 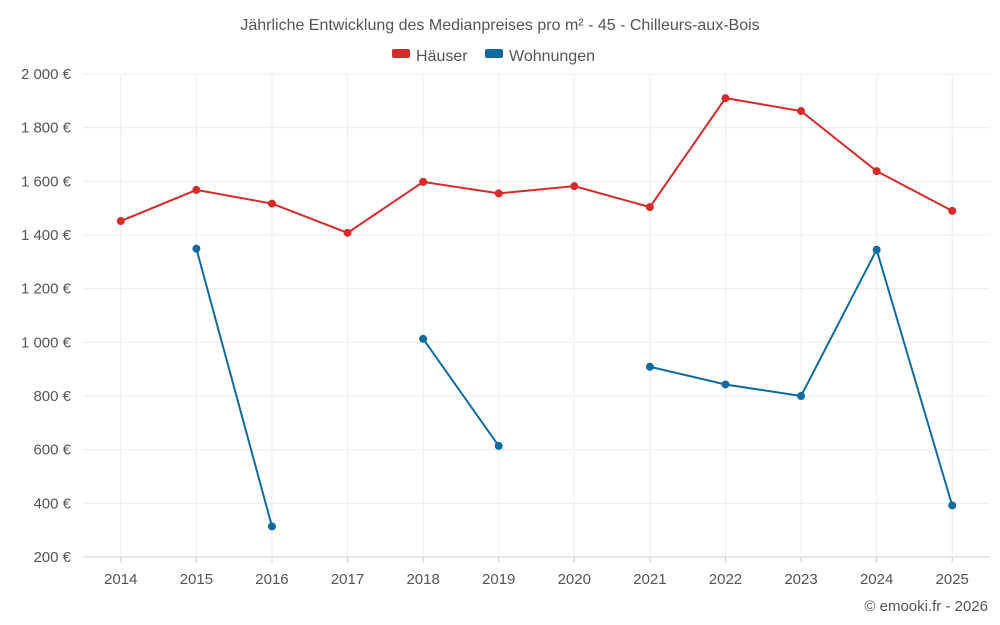 I want to click on y-tick-label: 800 €, so click(x=52, y=396).